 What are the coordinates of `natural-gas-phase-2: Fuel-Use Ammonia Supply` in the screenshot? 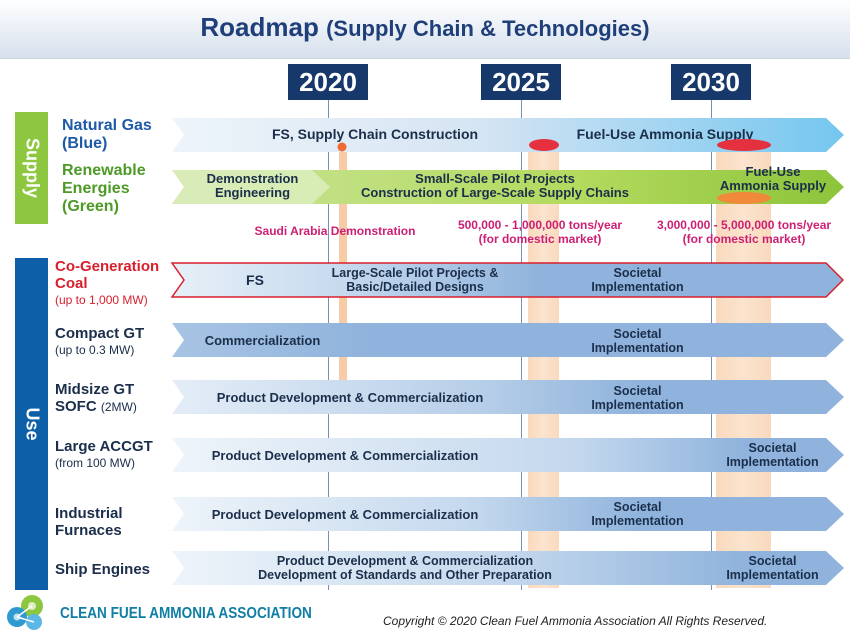 It's located at (665, 134).